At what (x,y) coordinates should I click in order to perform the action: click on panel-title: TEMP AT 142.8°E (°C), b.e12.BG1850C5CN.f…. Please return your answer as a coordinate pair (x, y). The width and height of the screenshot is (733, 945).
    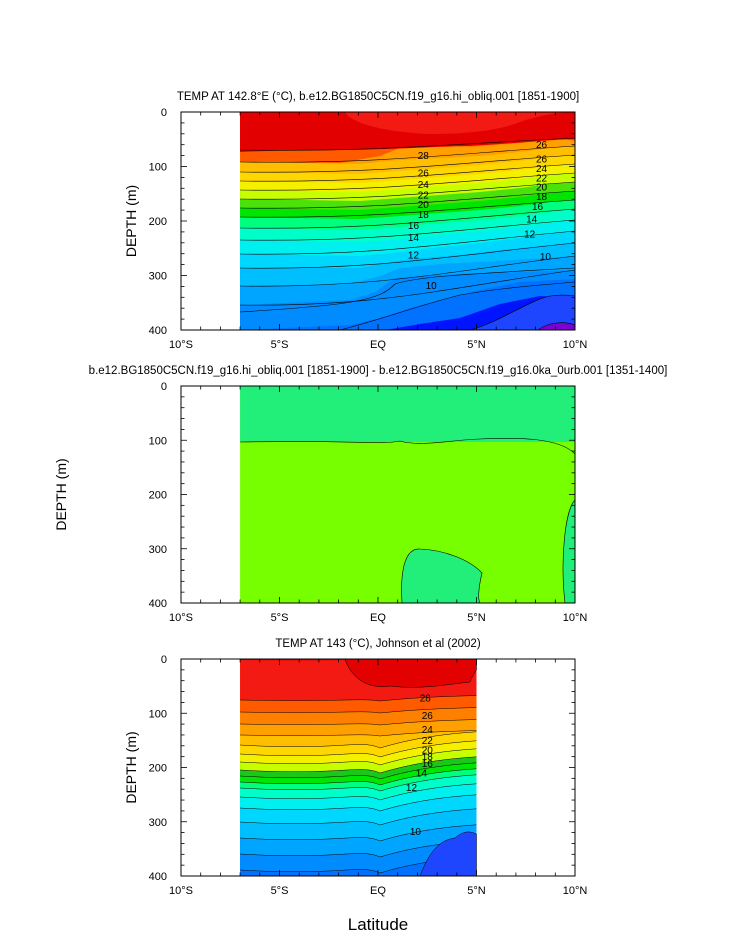
    Looking at the image, I should click on (378, 97).